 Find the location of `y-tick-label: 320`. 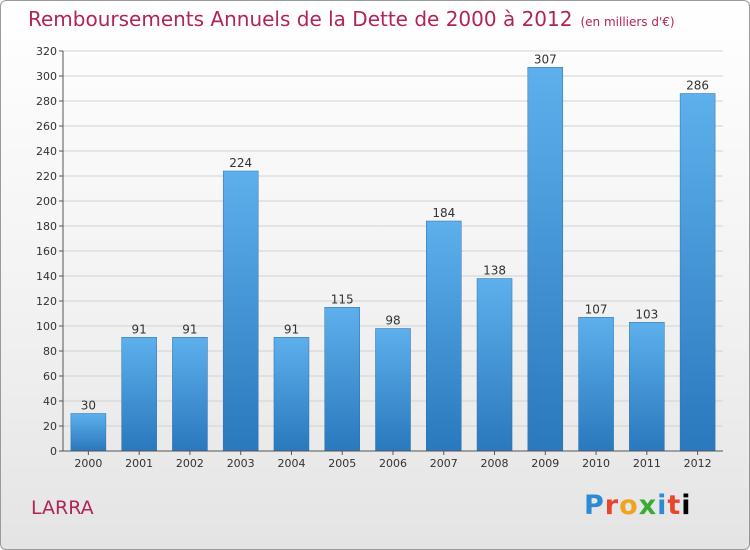

y-tick-label: 320 is located at coordinates (46, 51).